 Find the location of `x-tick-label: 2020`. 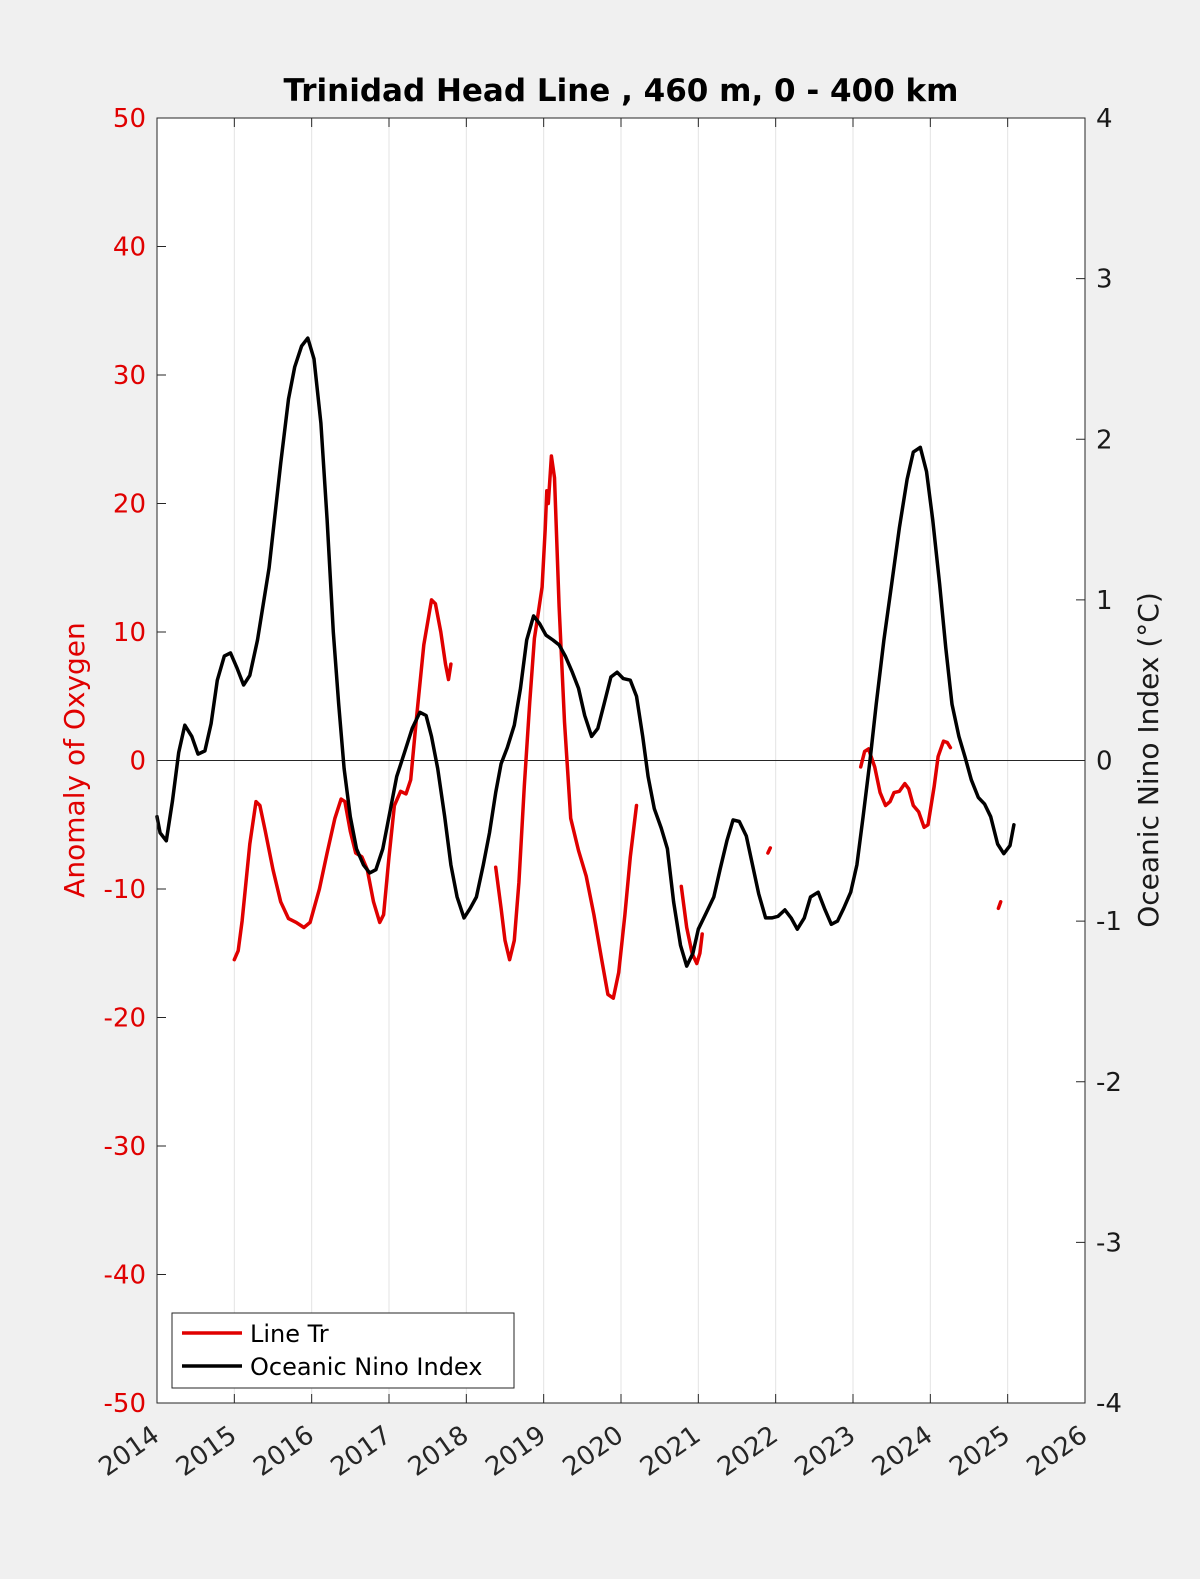

x-tick-label: 2020 is located at coordinates (593, 1451).